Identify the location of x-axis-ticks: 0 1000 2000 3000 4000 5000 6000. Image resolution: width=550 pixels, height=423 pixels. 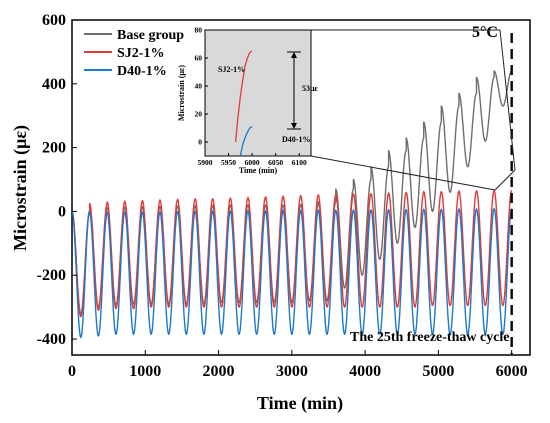
(298, 365).